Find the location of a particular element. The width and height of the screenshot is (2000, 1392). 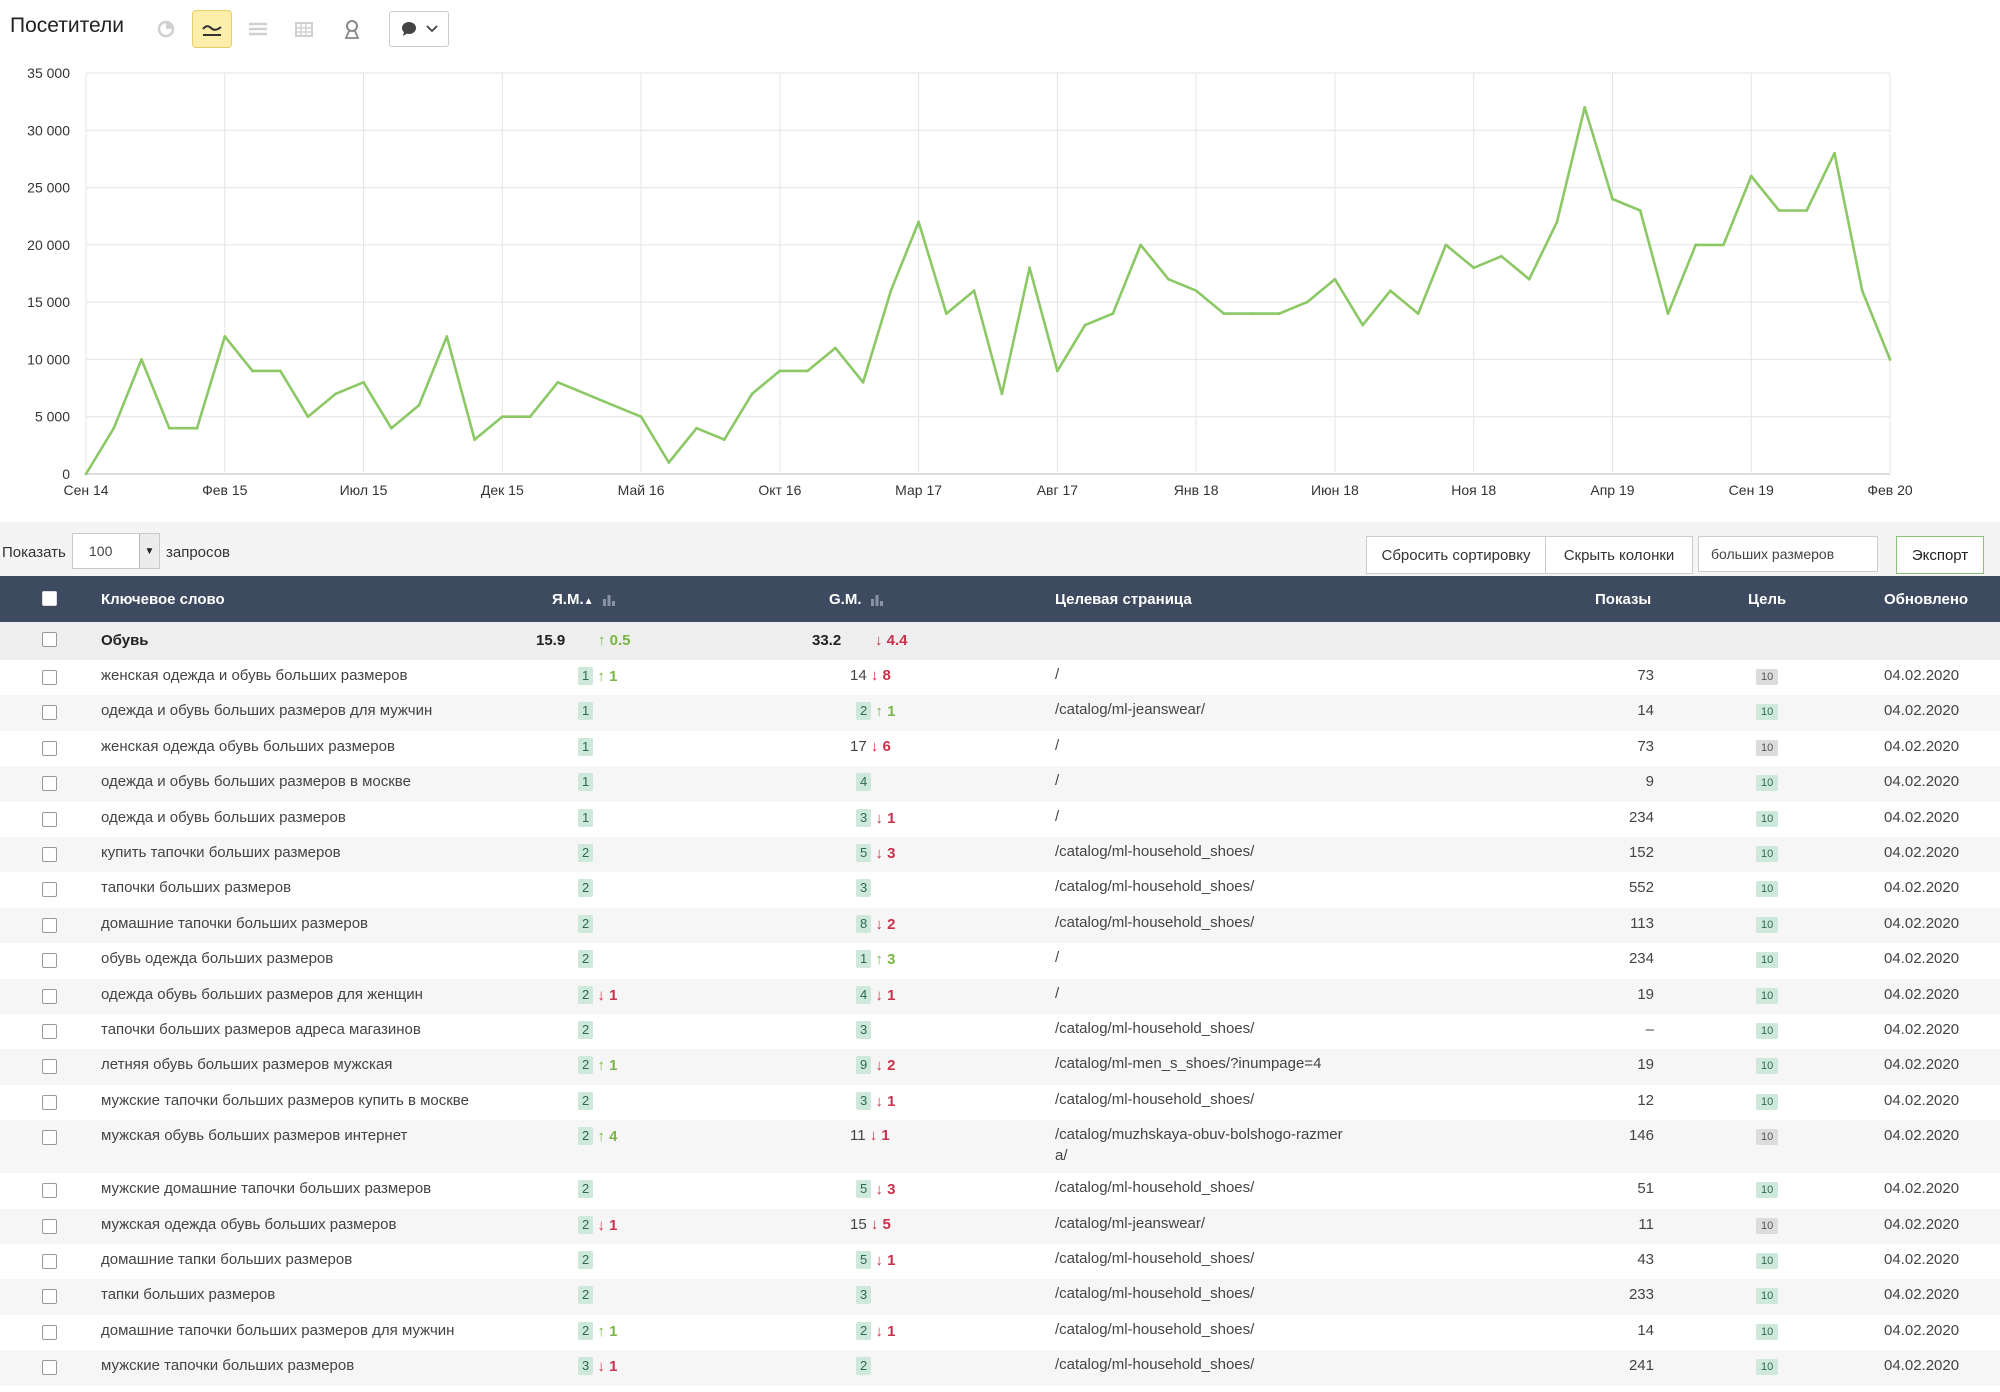

shows-cell: 241 is located at coordinates (1641, 1366).